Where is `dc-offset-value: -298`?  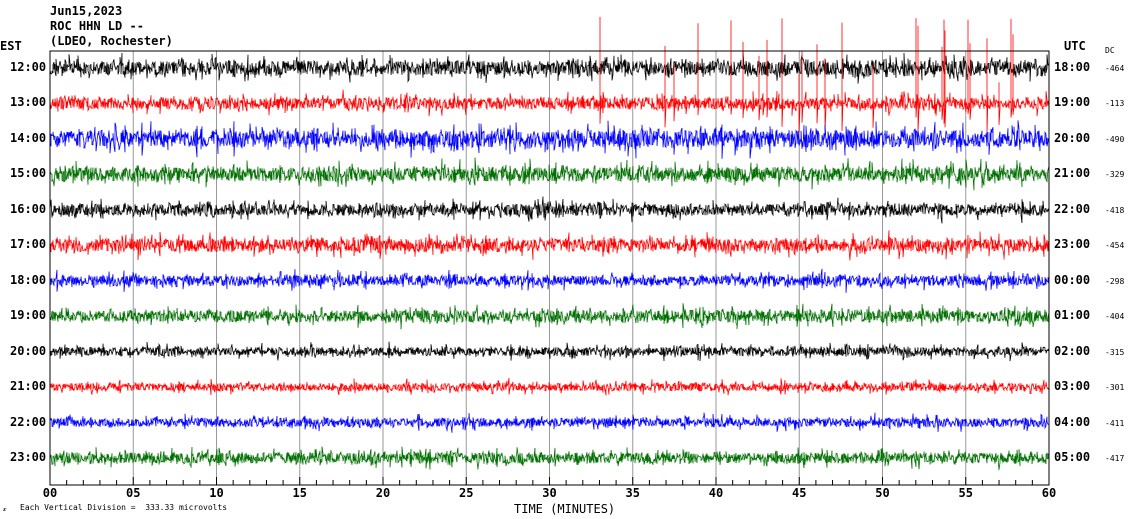 dc-offset-value: -298 is located at coordinates (1115, 281).